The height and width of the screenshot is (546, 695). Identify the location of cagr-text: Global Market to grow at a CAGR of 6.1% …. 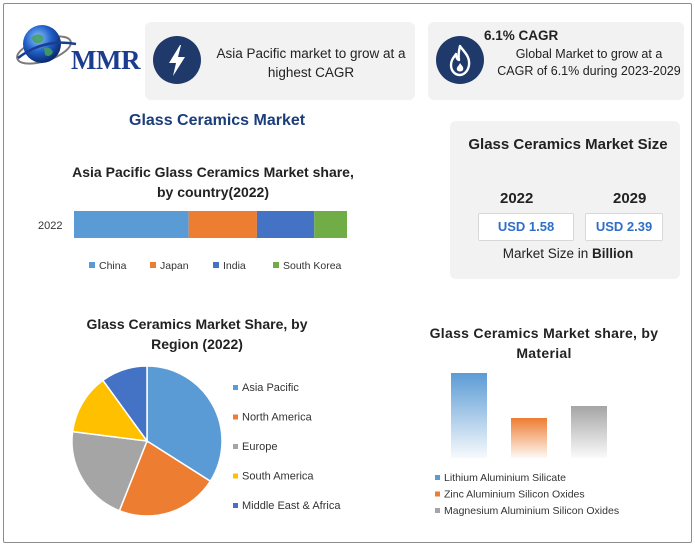
(589, 62).